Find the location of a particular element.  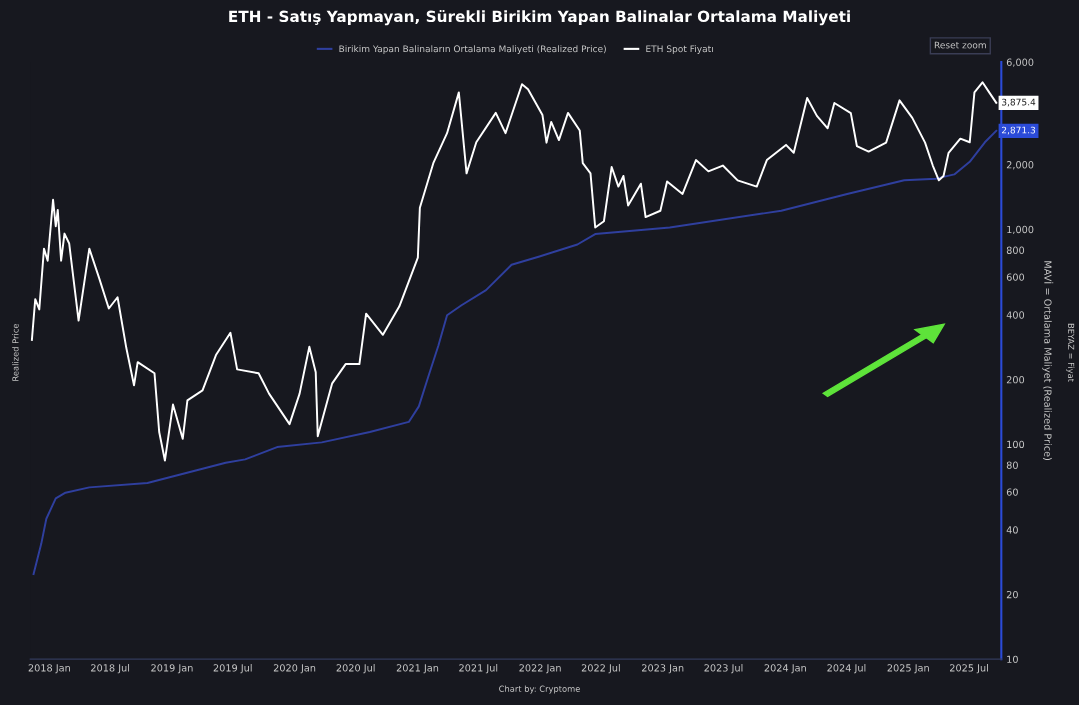

x-tick-label: 2025 Jan is located at coordinates (908, 669).